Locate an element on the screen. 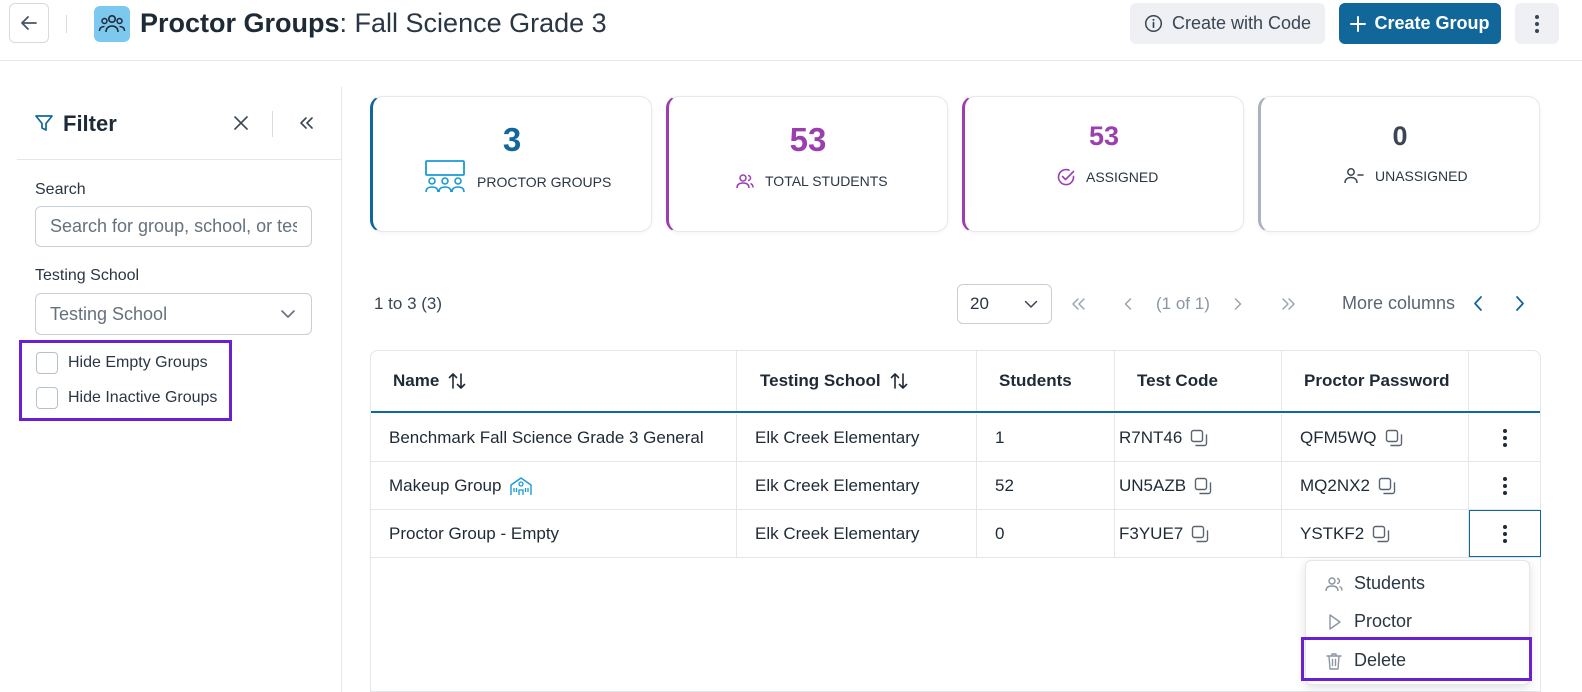 Image resolution: width=1582 pixels, height=692 pixels. collapse-left-icon is located at coordinates (306, 123).